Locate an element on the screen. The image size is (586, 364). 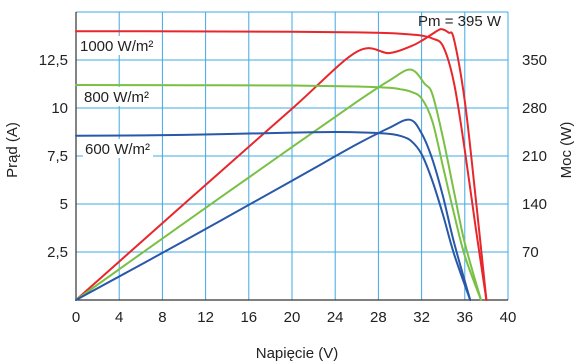
x-tick-label: 12 is located at coordinates (205, 317).